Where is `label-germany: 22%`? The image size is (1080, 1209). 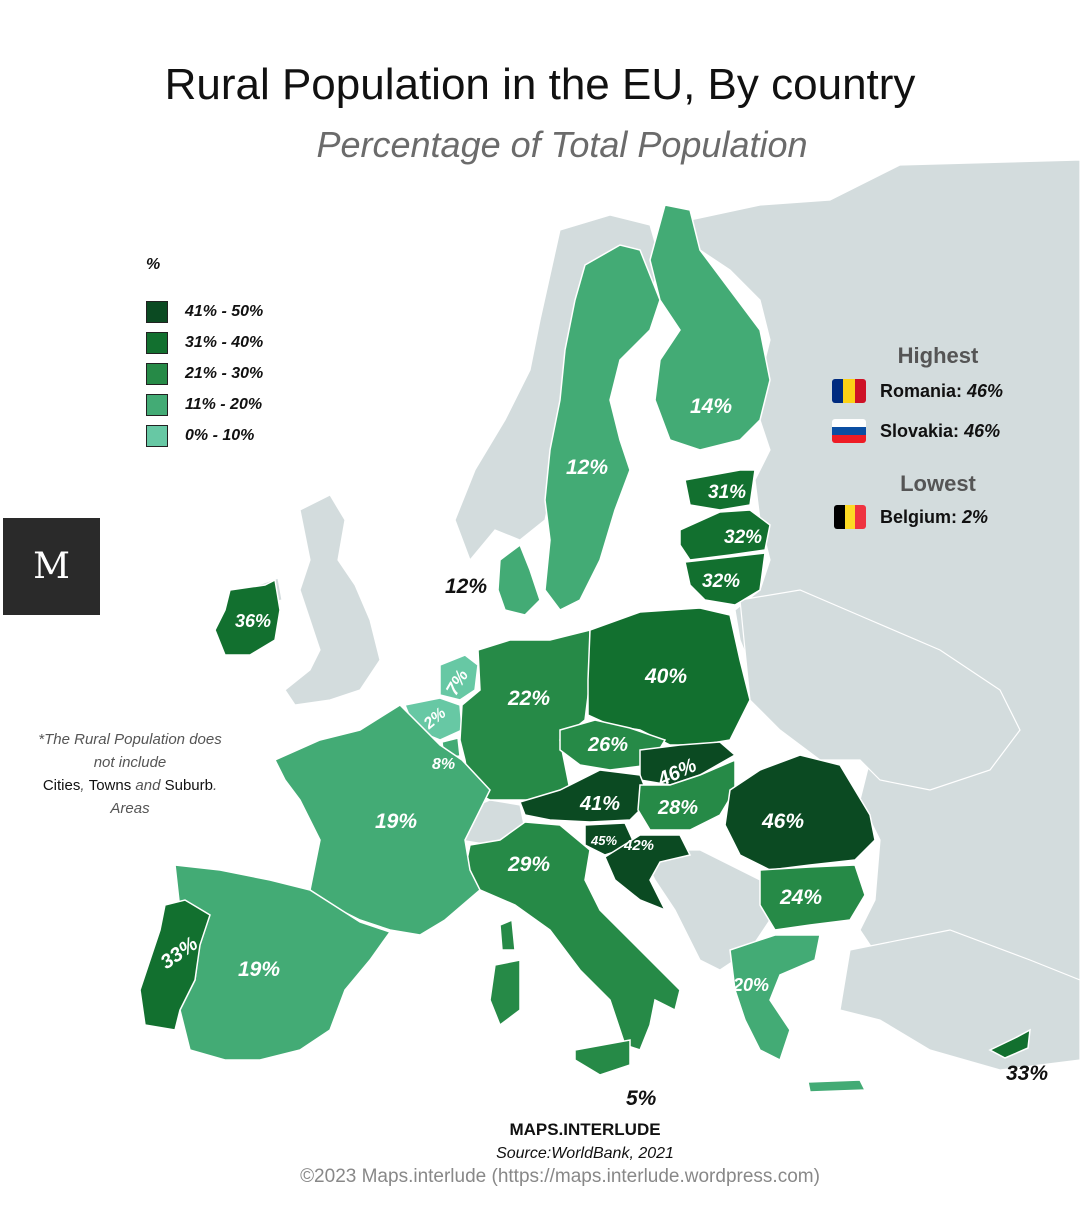
label-germany: 22% is located at coordinates (528, 698).